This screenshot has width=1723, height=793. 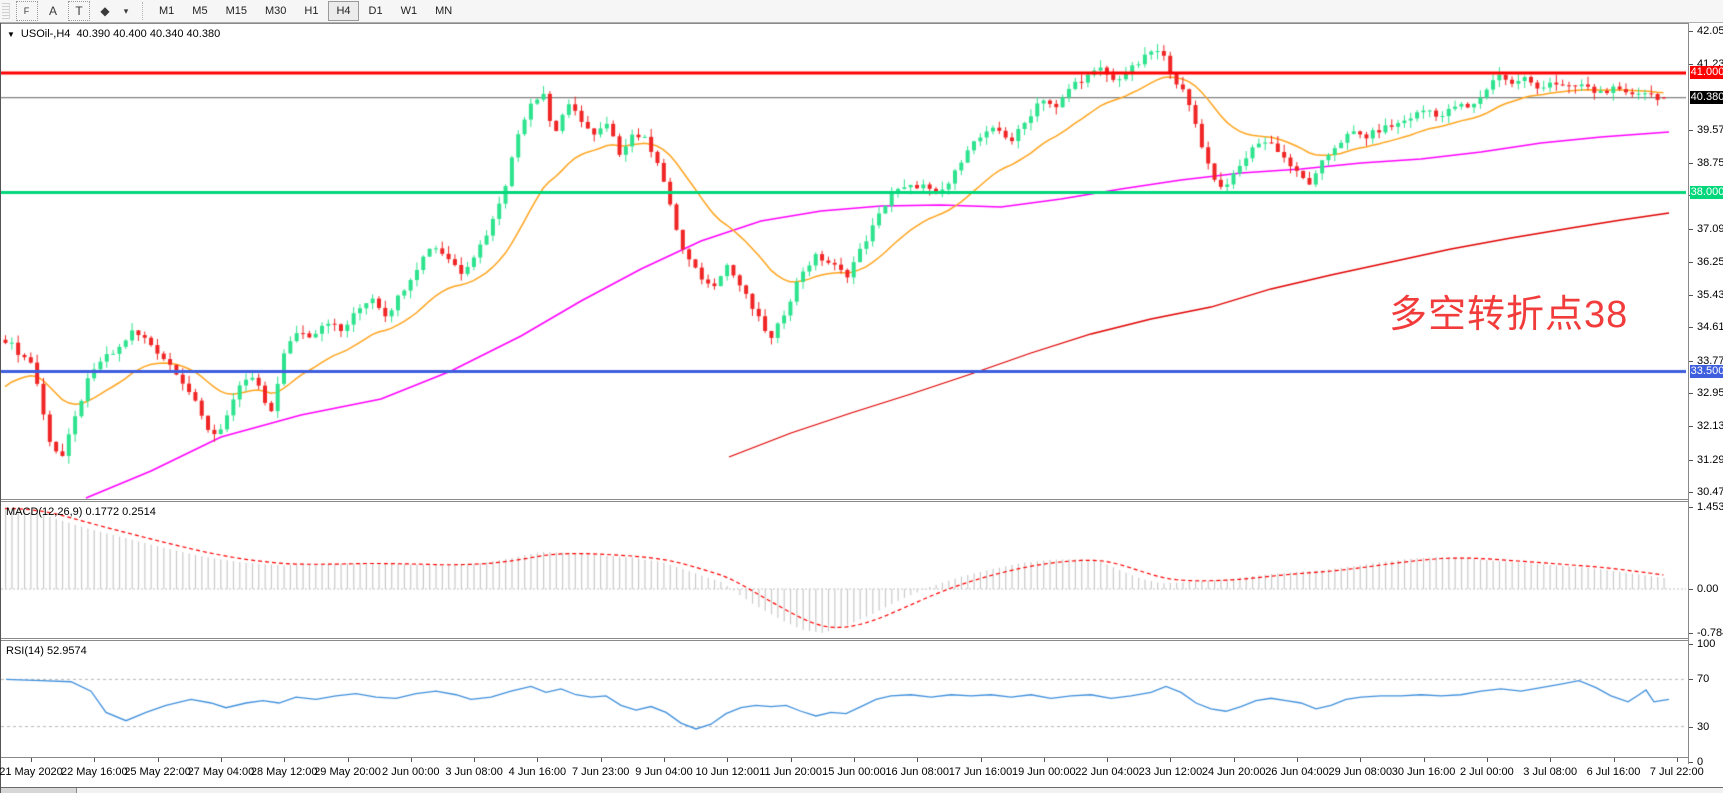 I want to click on price-tick-label: 34.610, so click(x=1710, y=327).